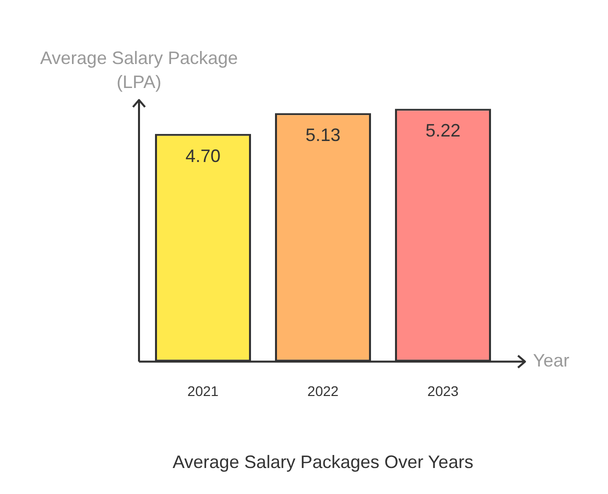 The height and width of the screenshot is (494, 608). What do you see at coordinates (443, 130) in the screenshot?
I see `data-label: 5.22` at bounding box center [443, 130].